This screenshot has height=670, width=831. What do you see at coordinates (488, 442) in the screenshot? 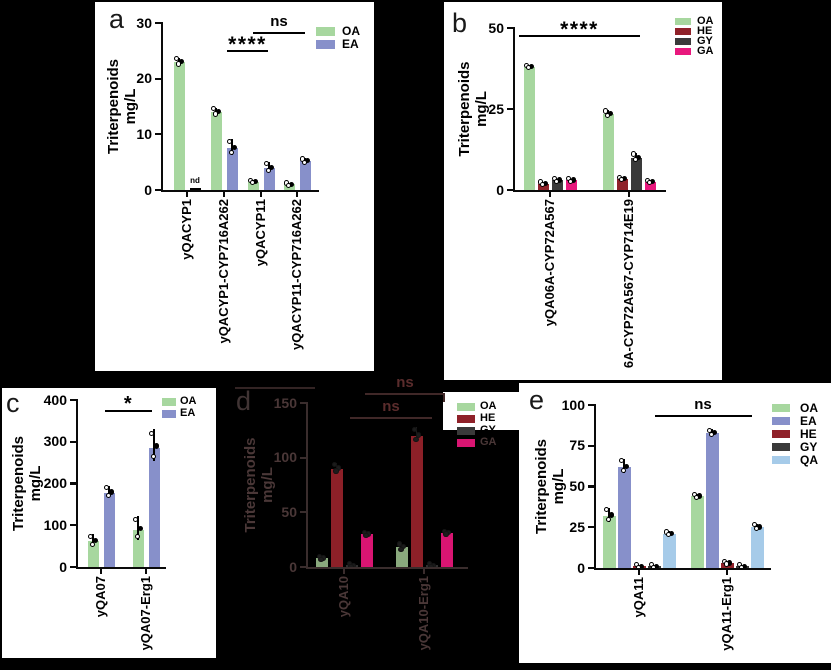
I see `legend-label-GA: GA` at bounding box center [488, 442].